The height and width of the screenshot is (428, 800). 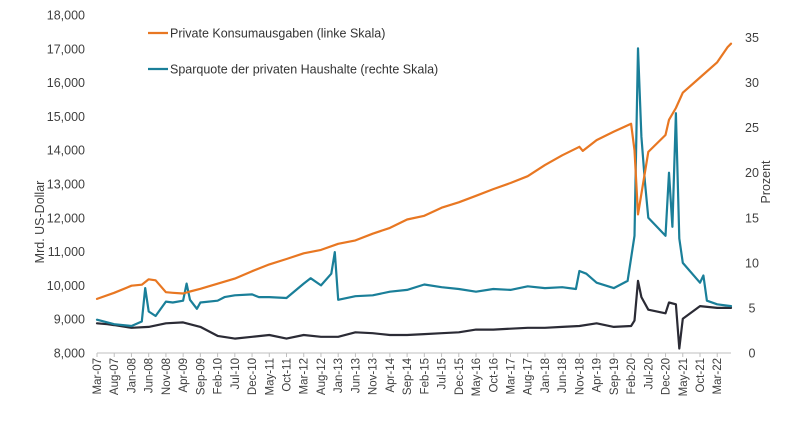 What do you see at coordinates (167, 376) in the screenshot?
I see `x-tick-label: Nov-08` at bounding box center [167, 376].